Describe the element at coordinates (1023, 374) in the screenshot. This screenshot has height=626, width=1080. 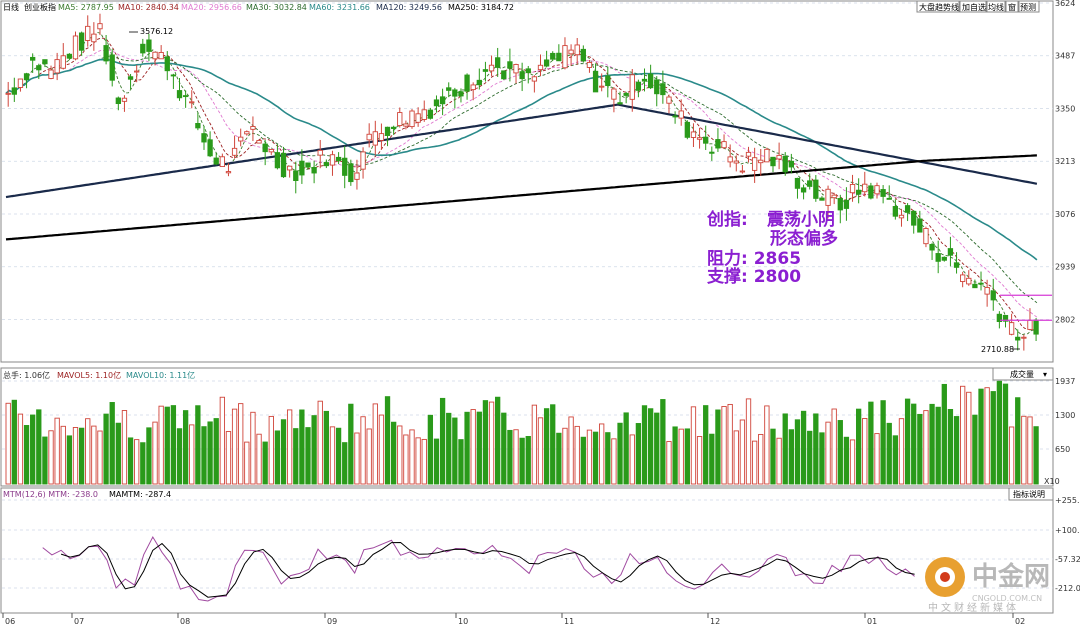
I see `indicator-select` at that location.